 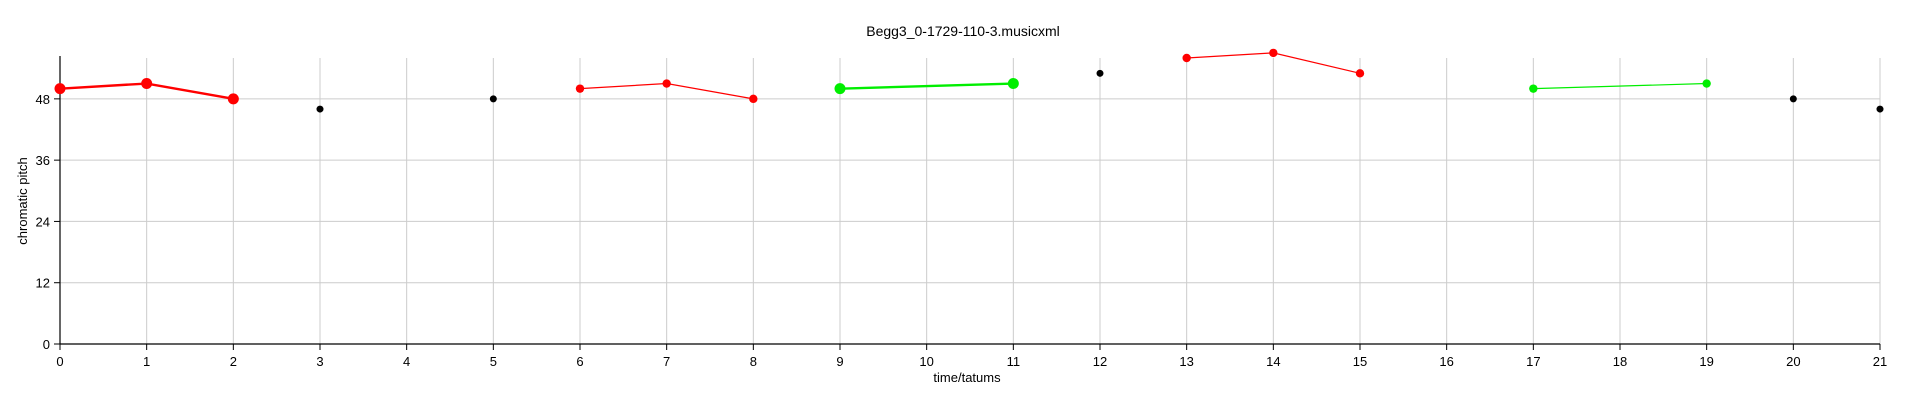 What do you see at coordinates (1793, 361) in the screenshot?
I see `x-tick-label: 20` at bounding box center [1793, 361].